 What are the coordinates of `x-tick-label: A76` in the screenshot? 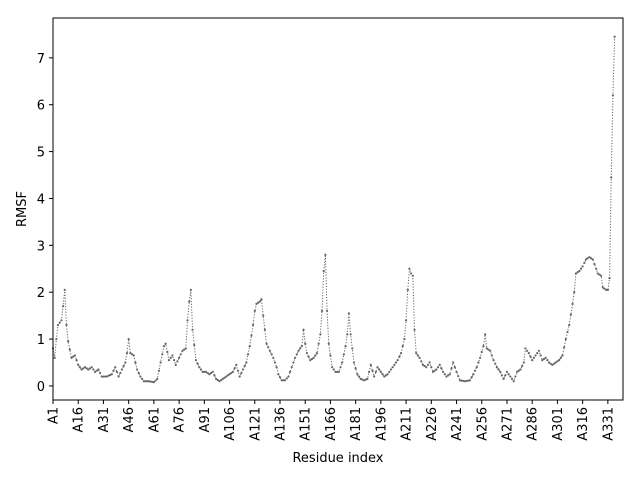 It's located at (180, 419).